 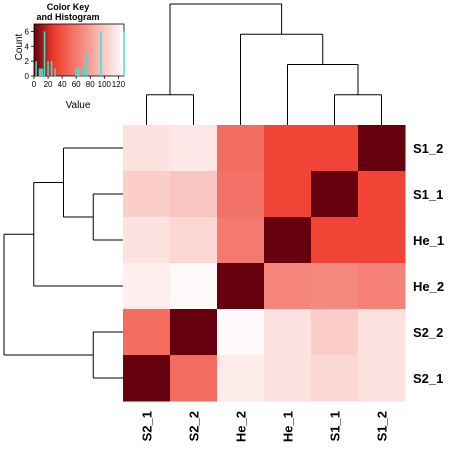 I want to click on color-key-ylabel: Count, so click(x=19, y=46).